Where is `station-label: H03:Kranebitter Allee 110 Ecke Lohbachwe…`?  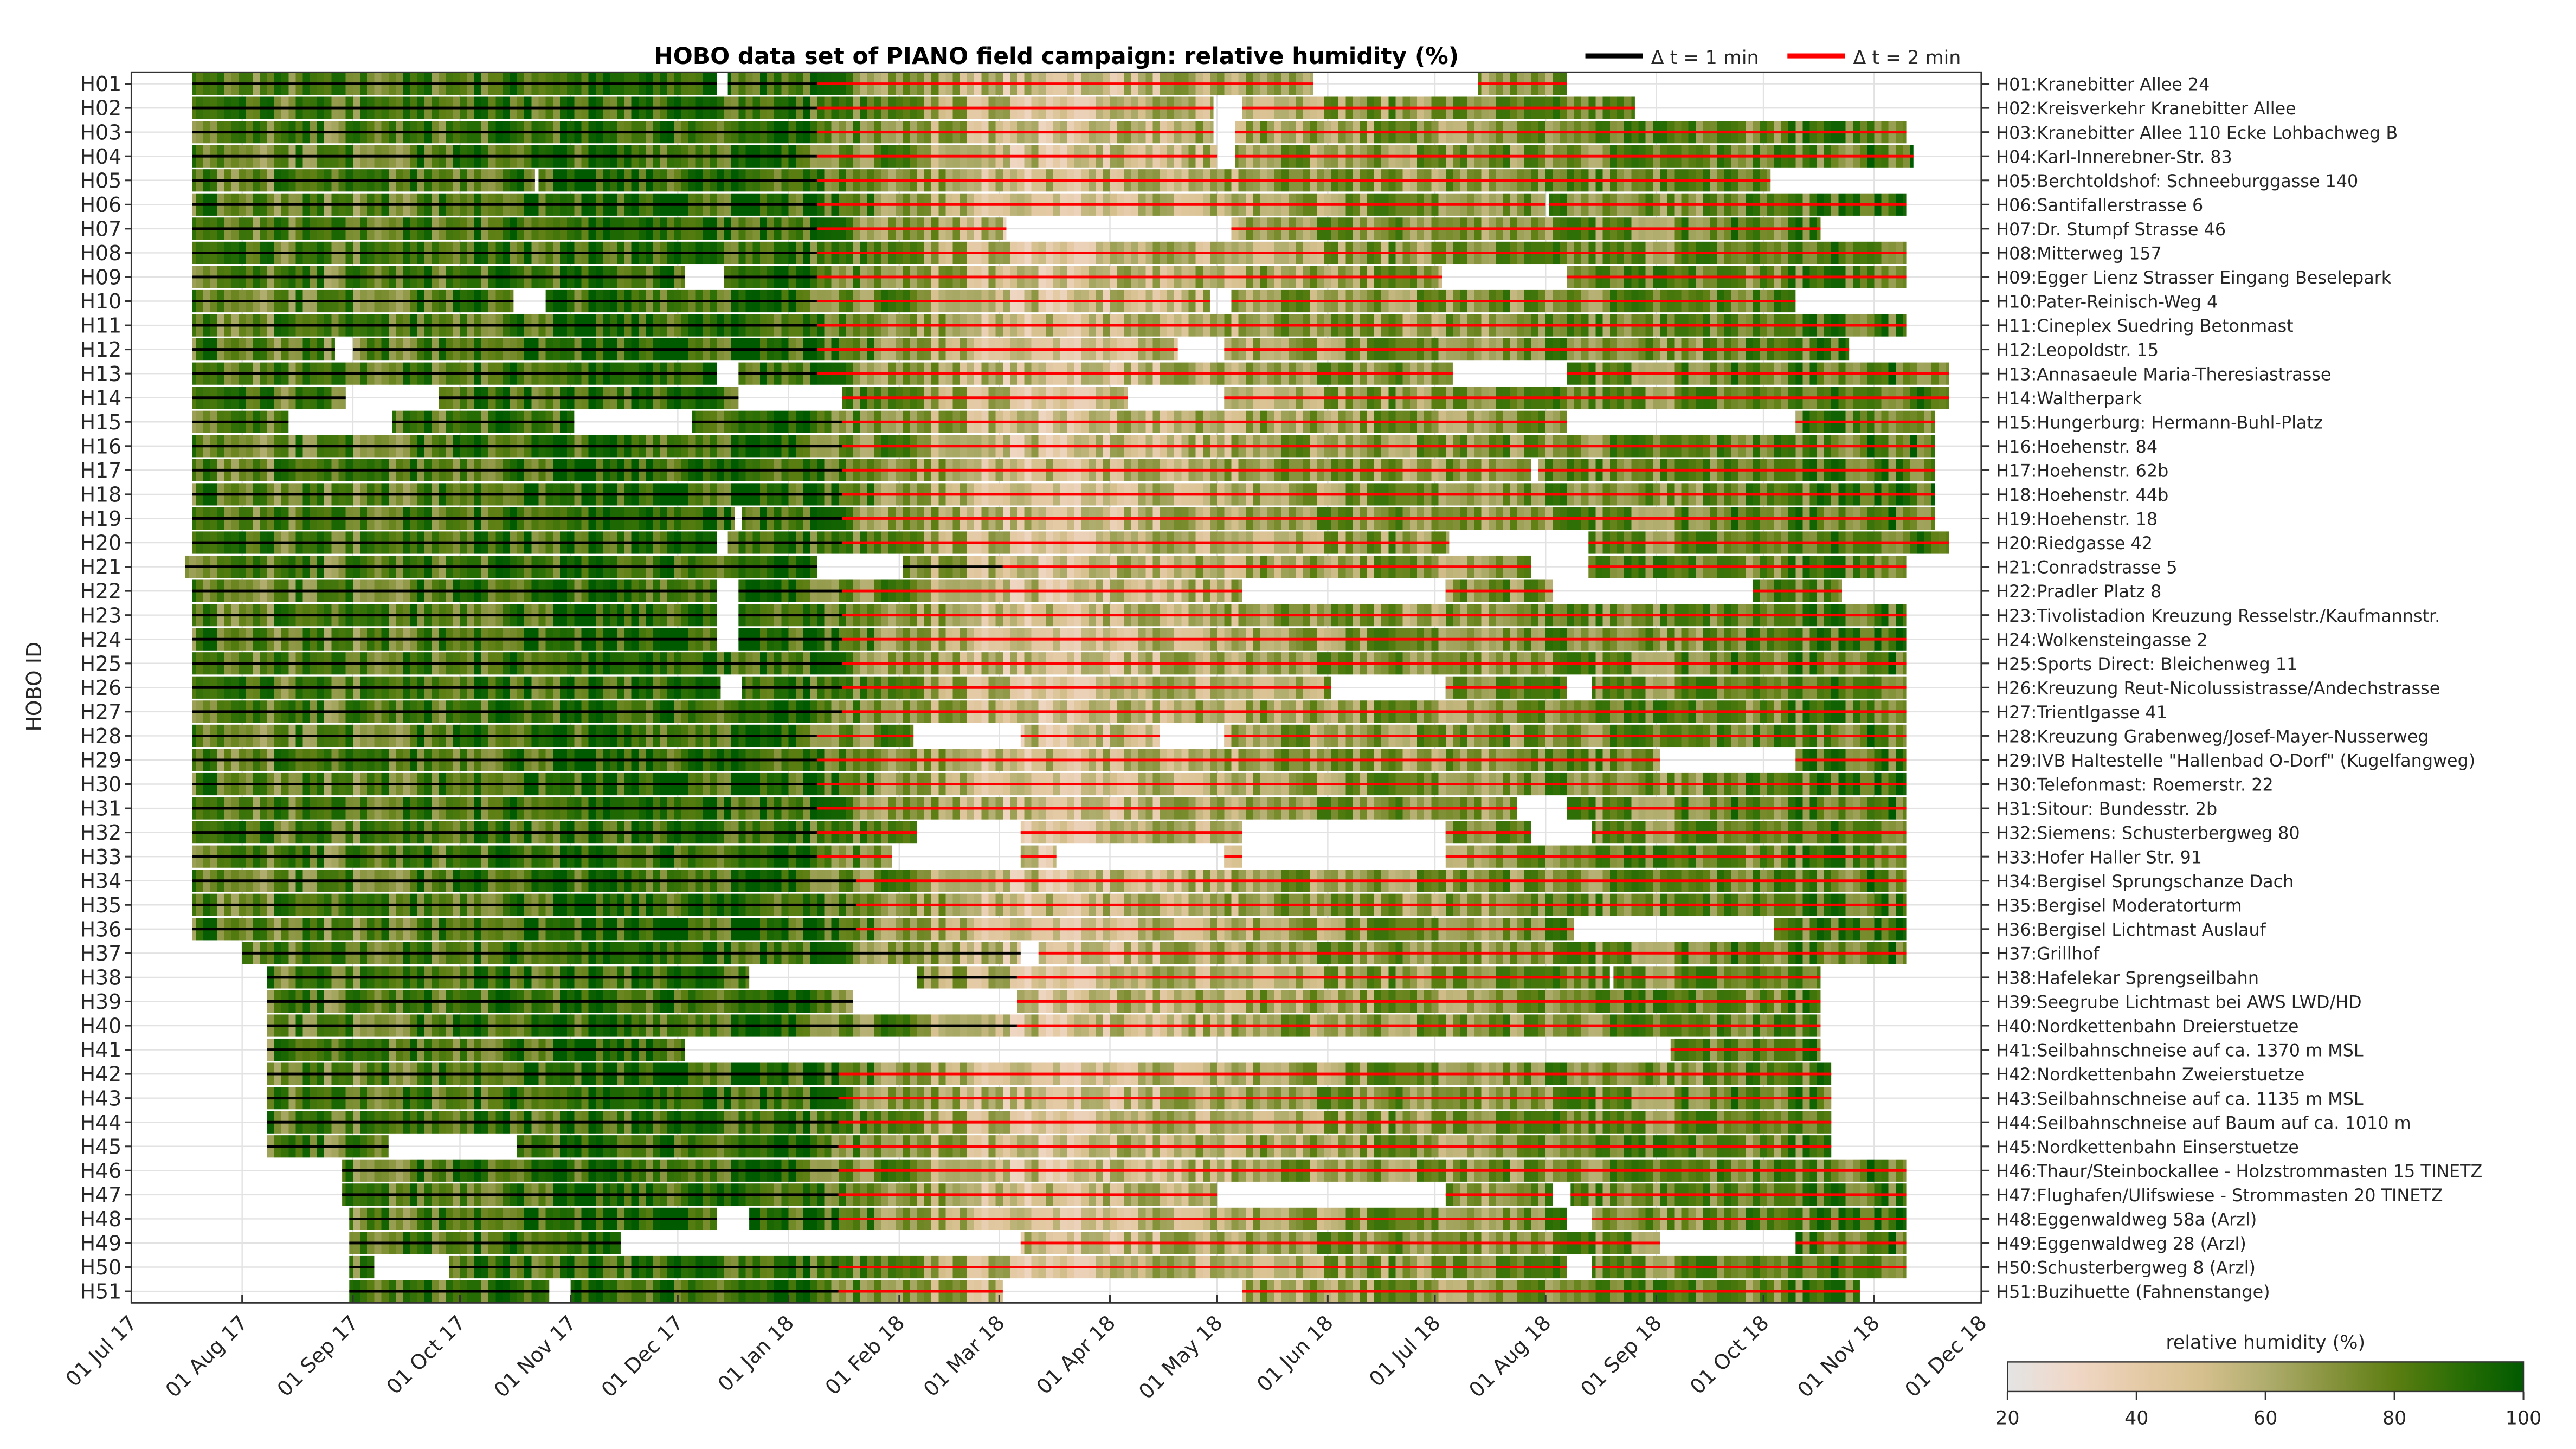
station-label: H03:Kranebitter Allee 110 Ecke Lohbachwe… is located at coordinates (2197, 133).